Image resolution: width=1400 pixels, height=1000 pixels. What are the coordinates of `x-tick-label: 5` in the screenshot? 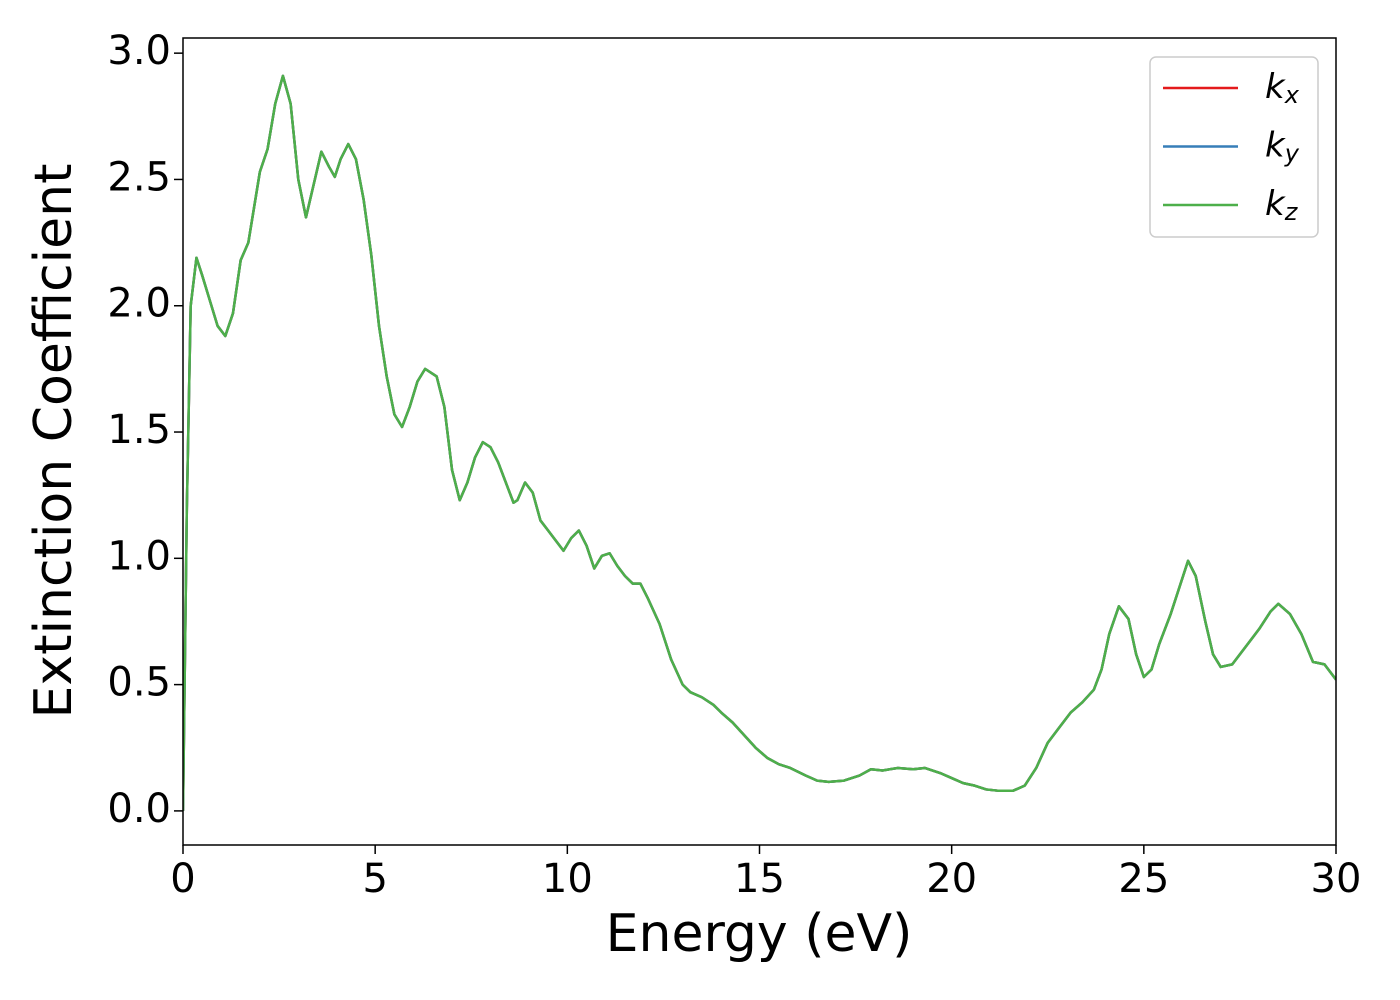 It's located at (374, 879).